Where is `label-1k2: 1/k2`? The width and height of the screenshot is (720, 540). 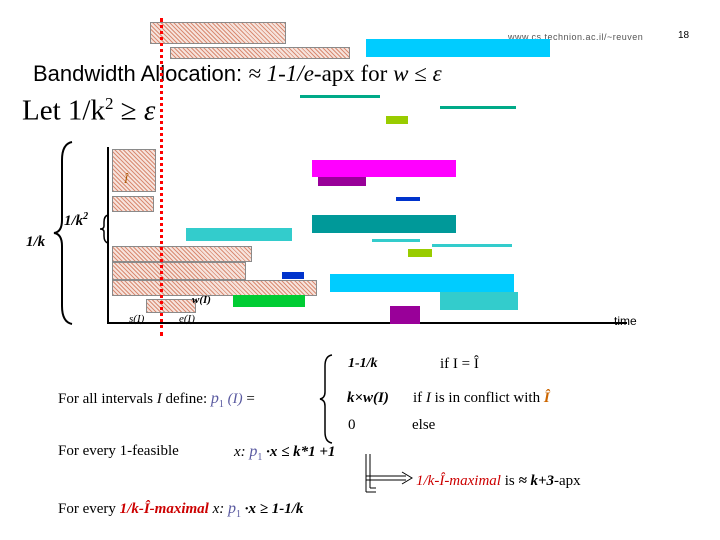 label-1k2: 1/k2 is located at coordinates (76, 220).